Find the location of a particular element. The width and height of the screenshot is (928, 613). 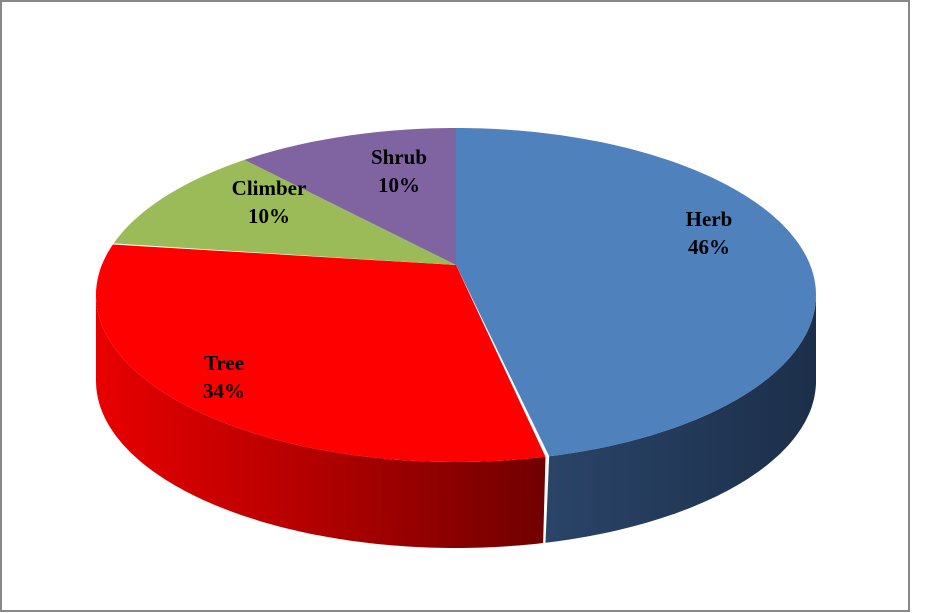

slice-label-climber: Climber is located at coordinates (269, 188).